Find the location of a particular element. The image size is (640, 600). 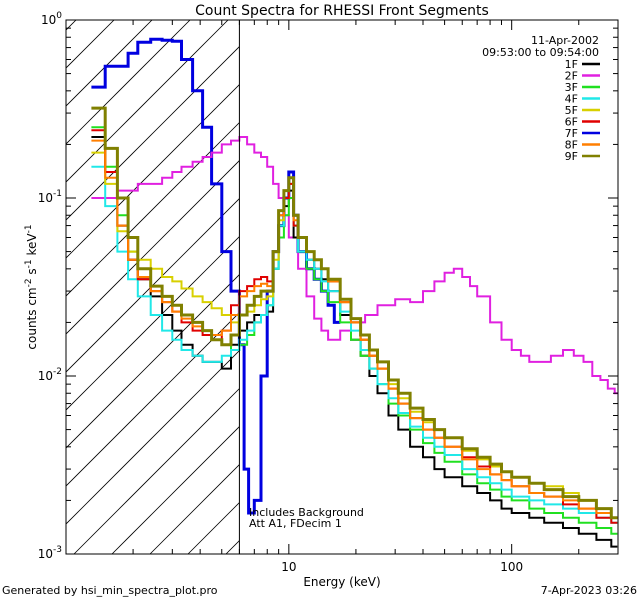

date-text: 11-Apr-2002 is located at coordinates (565, 40).